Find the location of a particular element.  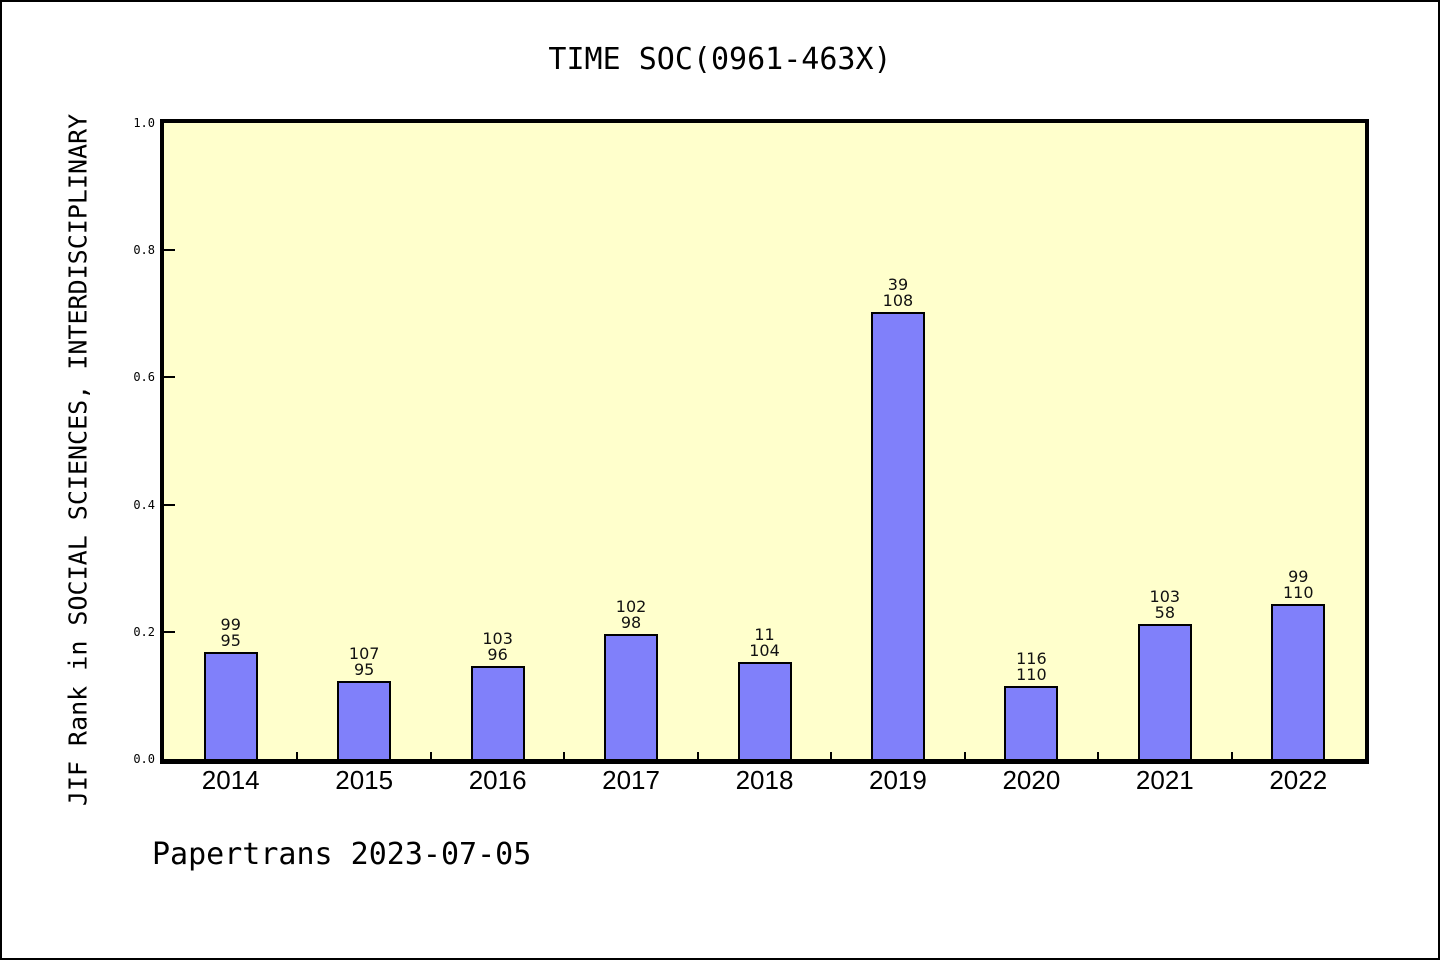

bar-value-top: 107 is located at coordinates (364, 653).